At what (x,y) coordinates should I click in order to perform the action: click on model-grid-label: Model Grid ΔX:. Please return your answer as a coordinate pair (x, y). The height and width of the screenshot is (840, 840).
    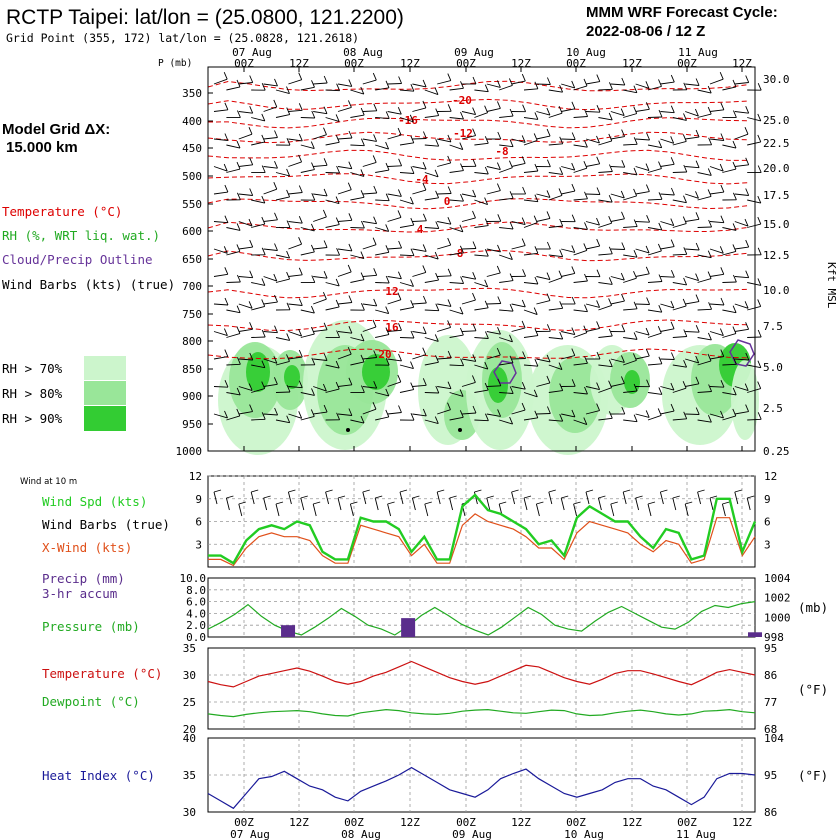
    Looking at the image, I should click on (56, 129).